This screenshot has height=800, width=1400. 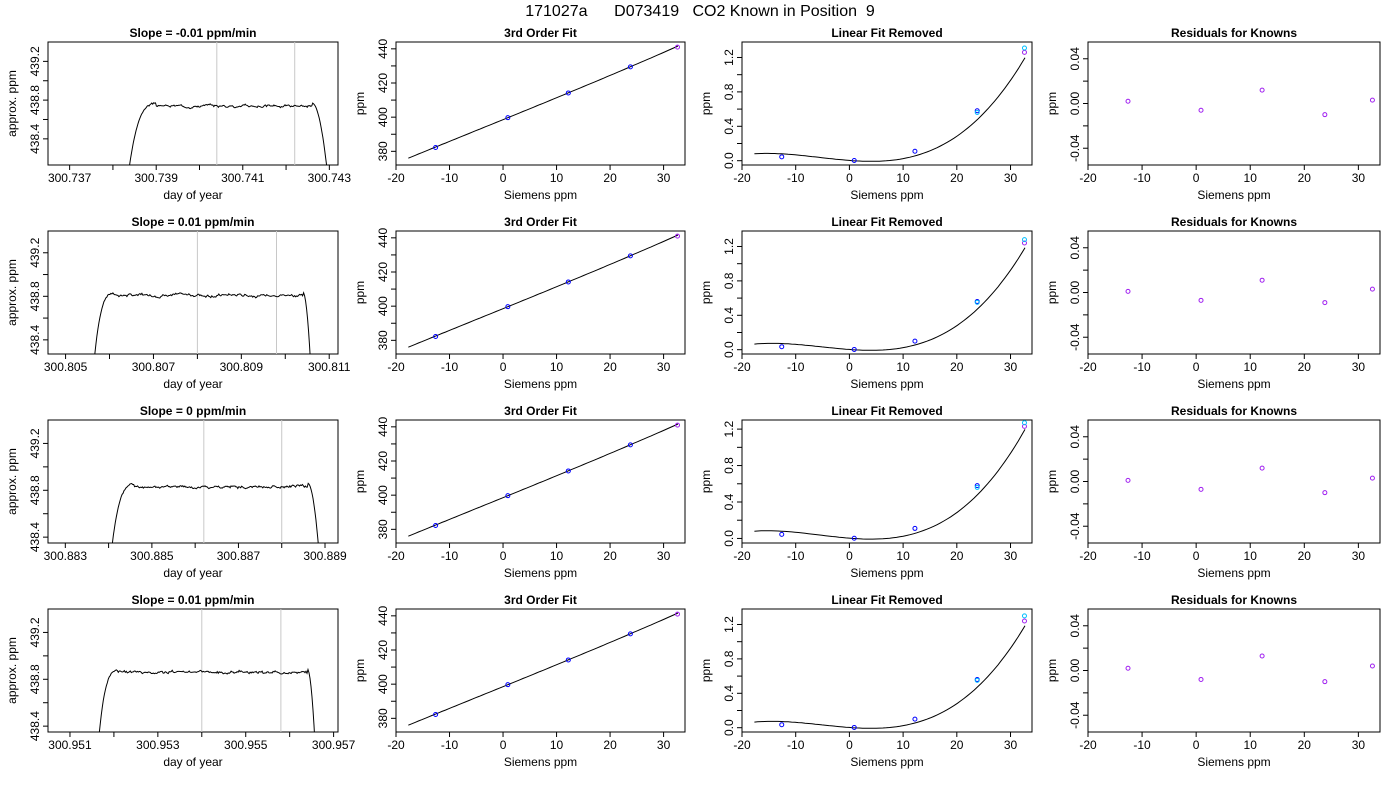 What do you see at coordinates (243, 178) in the screenshot?
I see `x-tick-label: 300.741` at bounding box center [243, 178].